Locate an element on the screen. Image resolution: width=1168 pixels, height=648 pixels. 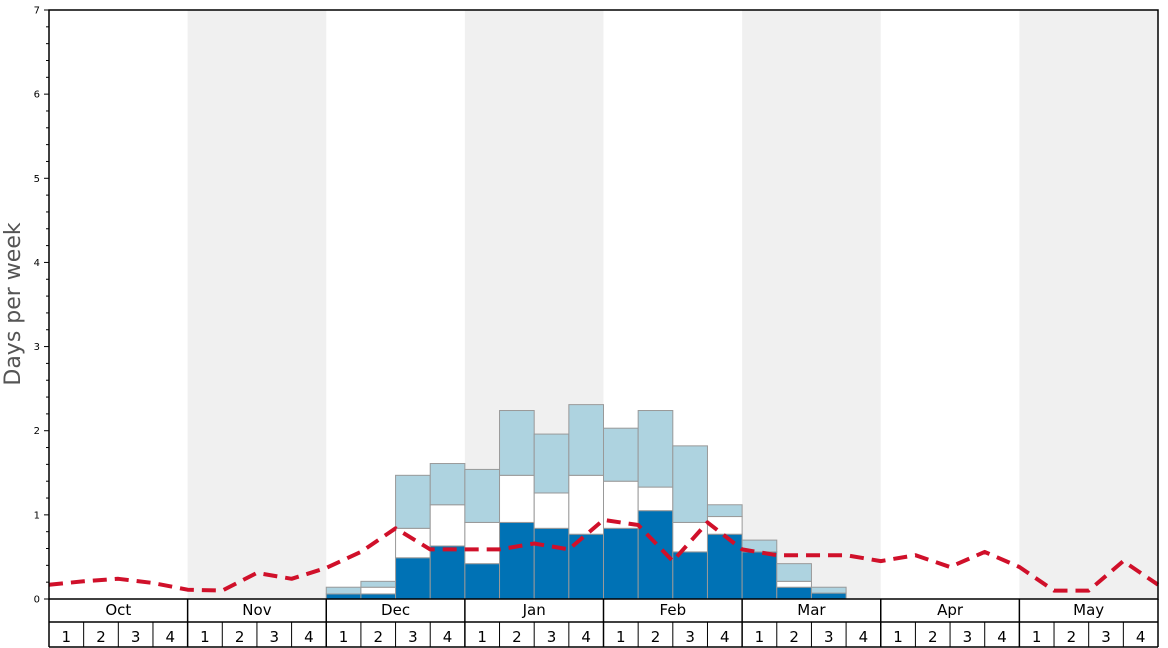
month-label-jan: Jan is located at coordinates (534, 610).